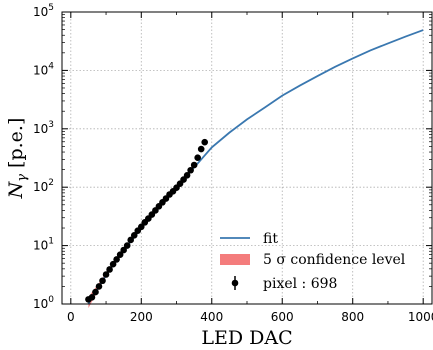  Describe the element at coordinates (282, 317) in the screenshot. I see `x-tick-label-3: 600` at that location.